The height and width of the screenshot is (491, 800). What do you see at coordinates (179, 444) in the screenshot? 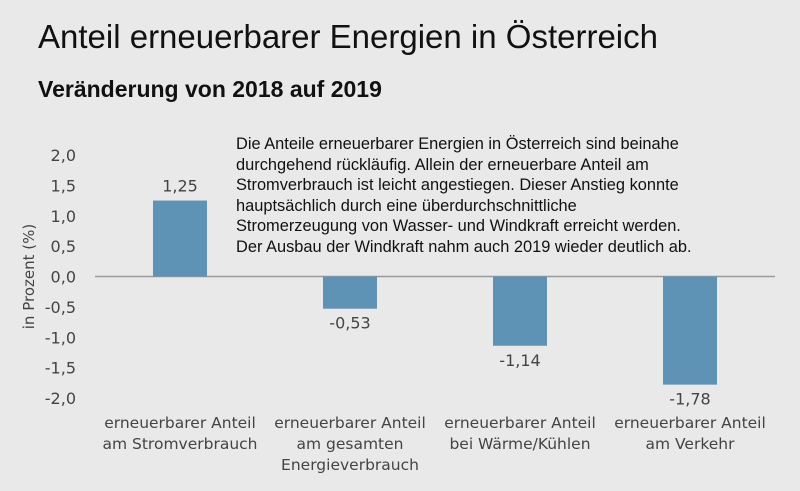
I see `x-category-label: am Stromverbrauch` at bounding box center [179, 444].